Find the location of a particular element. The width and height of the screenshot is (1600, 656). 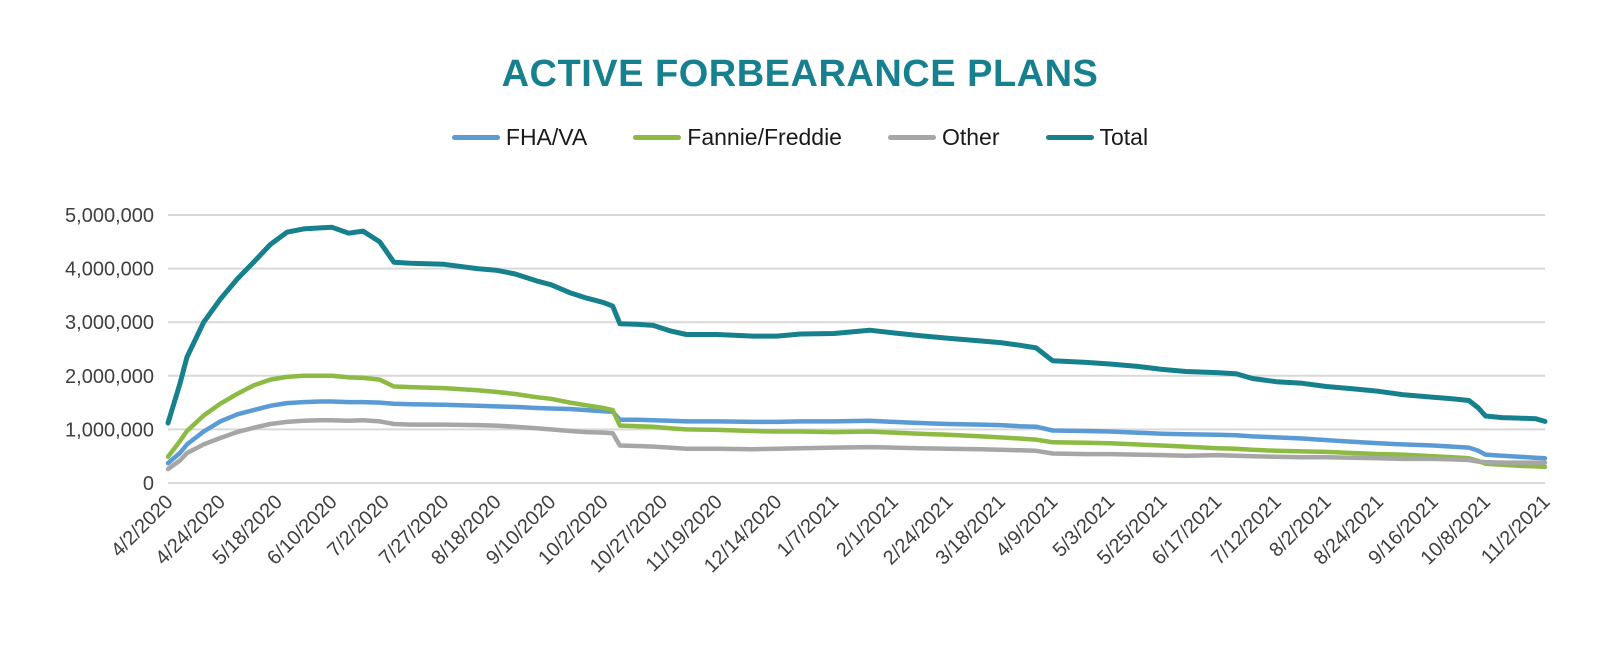

legend-label-fannie-freddie: Fannie/Freddie is located at coordinates (764, 137).